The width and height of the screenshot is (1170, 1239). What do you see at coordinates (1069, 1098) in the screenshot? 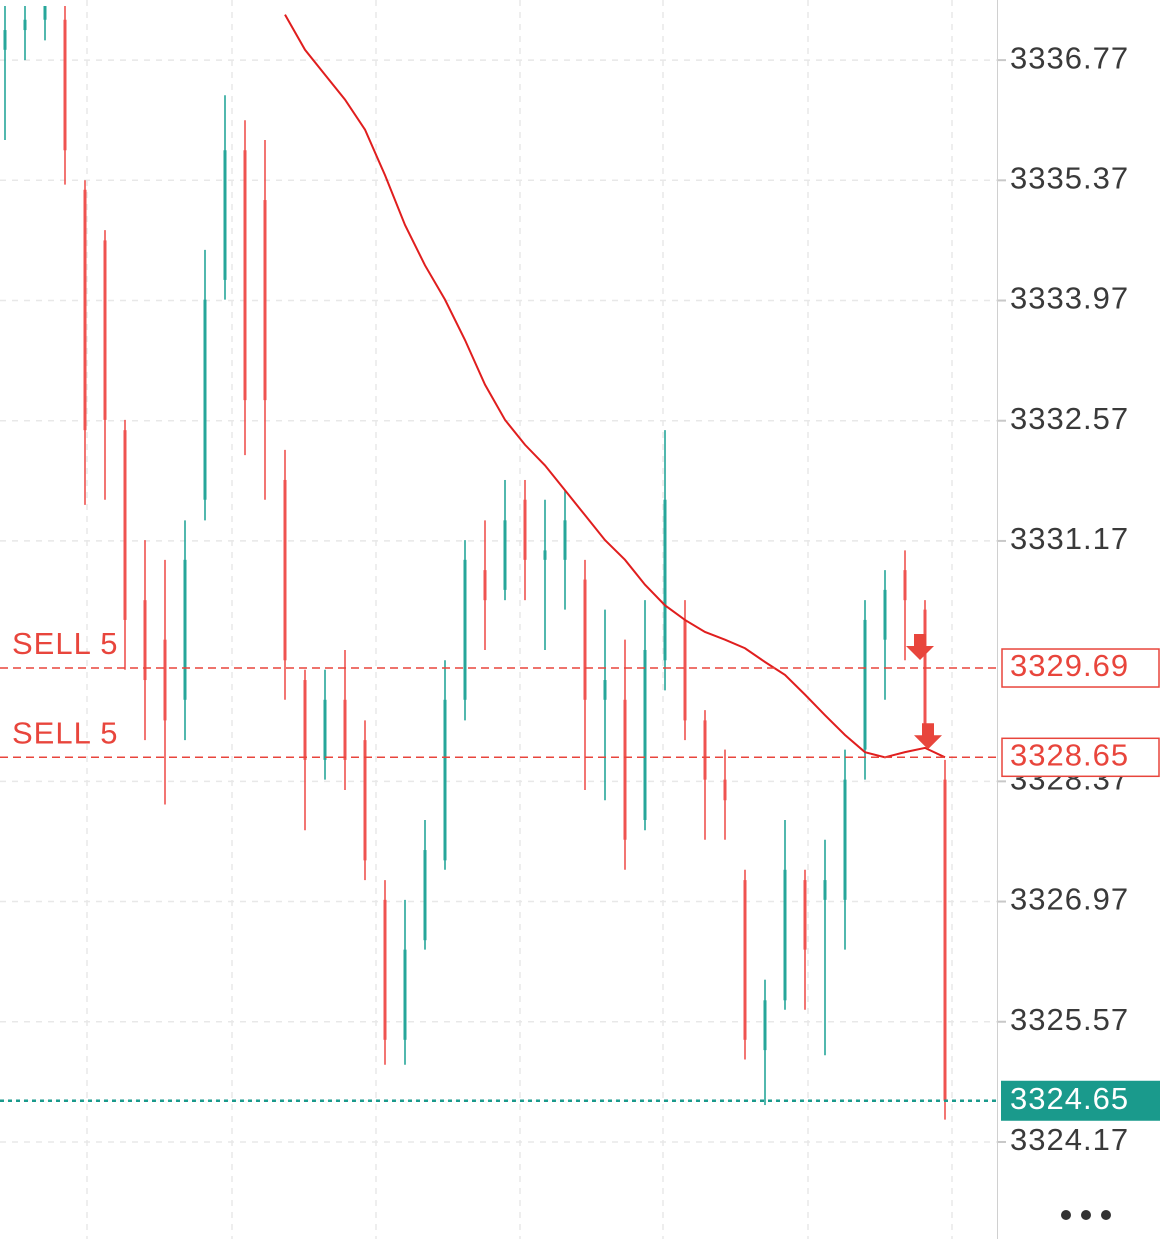
I see `last-price-label: 3324.65` at bounding box center [1069, 1098].